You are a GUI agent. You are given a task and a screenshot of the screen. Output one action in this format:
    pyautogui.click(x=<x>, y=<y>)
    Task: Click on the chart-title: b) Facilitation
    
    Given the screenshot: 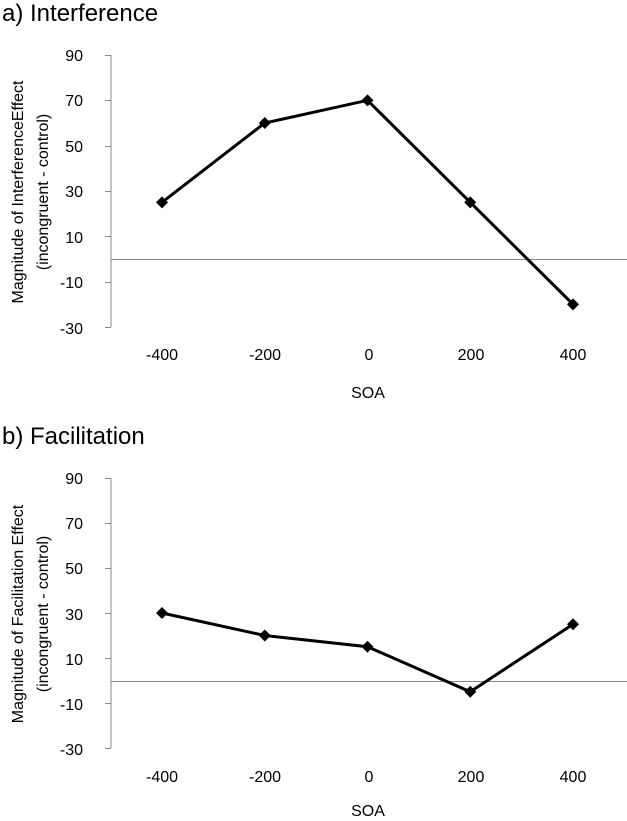 What is the action you would take?
    pyautogui.click(x=73, y=436)
    